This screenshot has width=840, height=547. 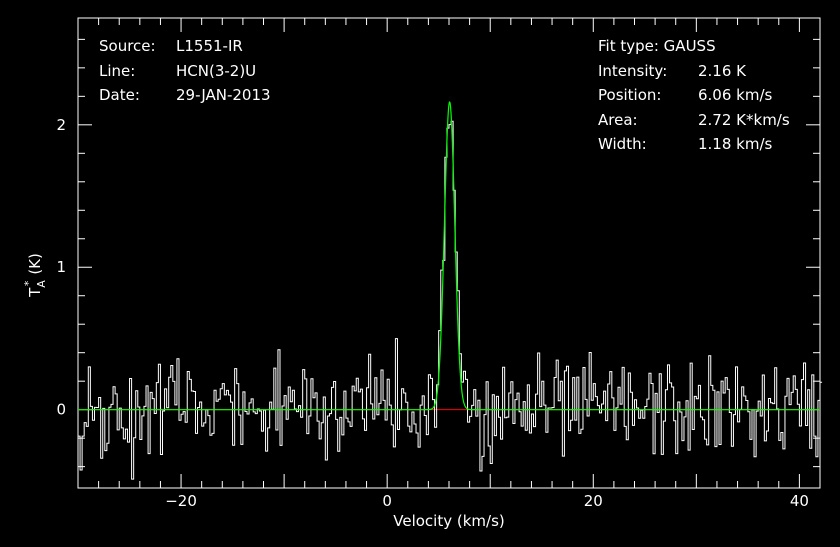 What do you see at coordinates (61, 125) in the screenshot?
I see `y-tick-label: 2` at bounding box center [61, 125].